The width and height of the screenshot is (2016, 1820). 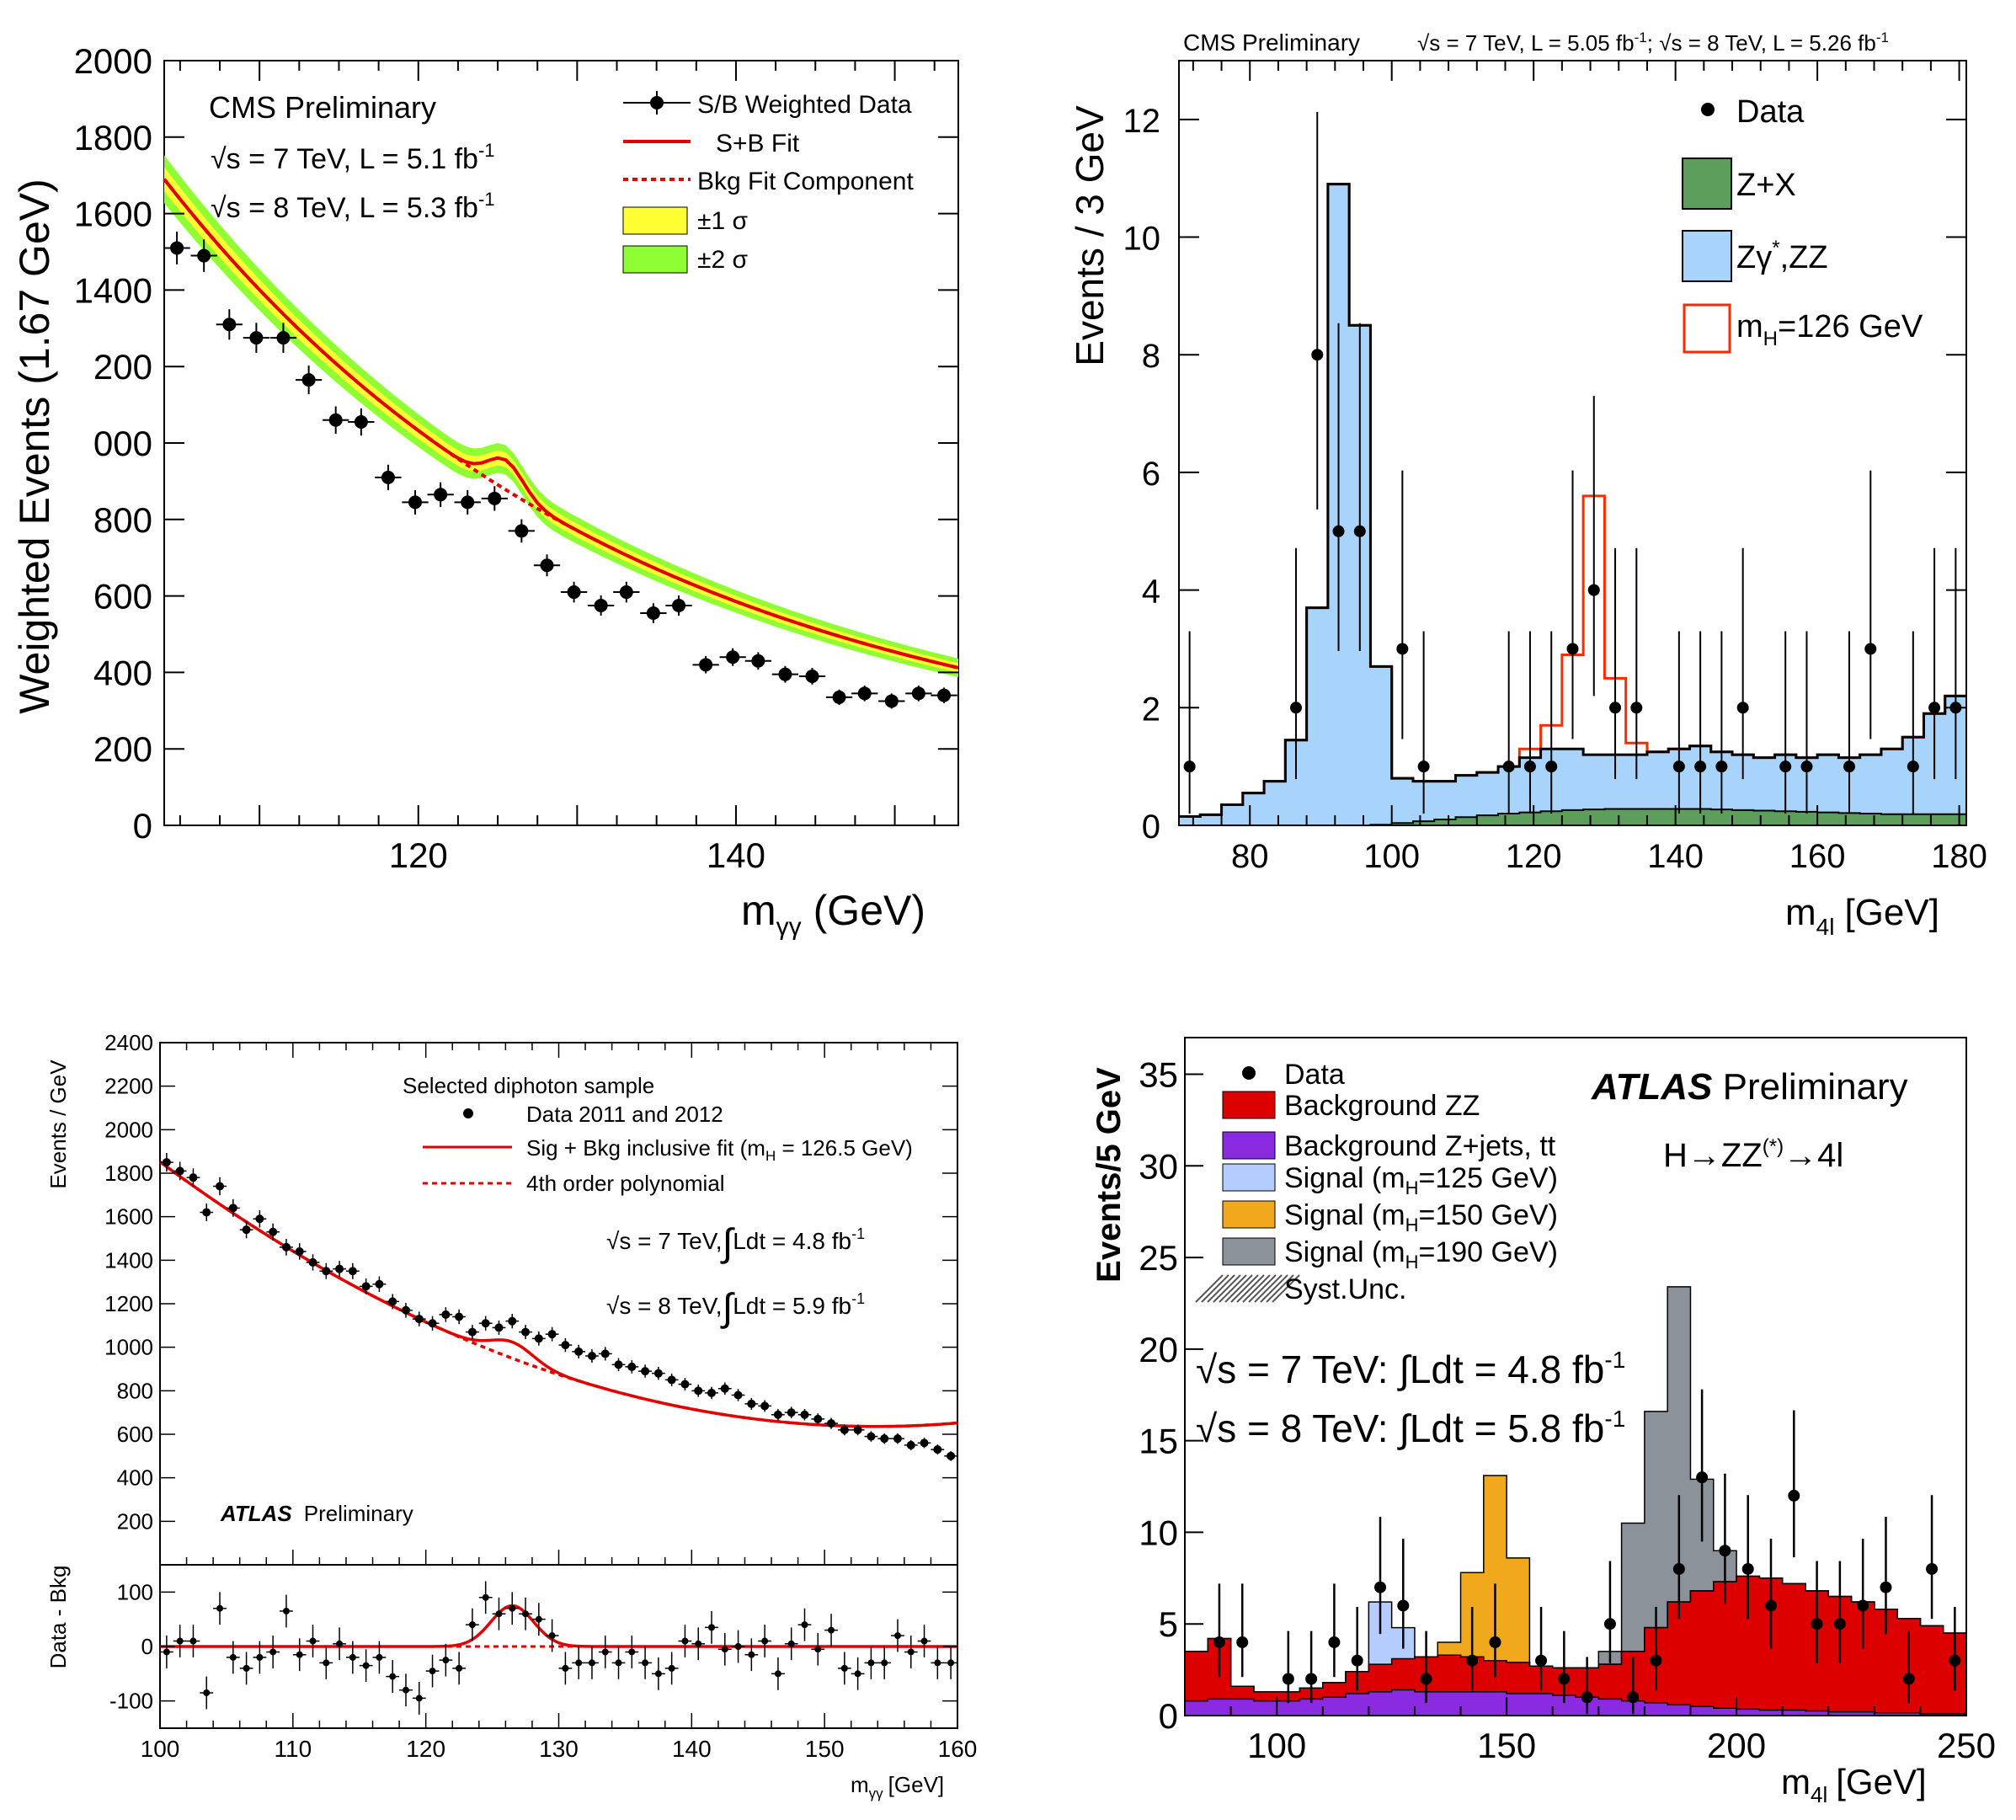 I want to click on y-tick-label: 2200, so click(x=128, y=1086).